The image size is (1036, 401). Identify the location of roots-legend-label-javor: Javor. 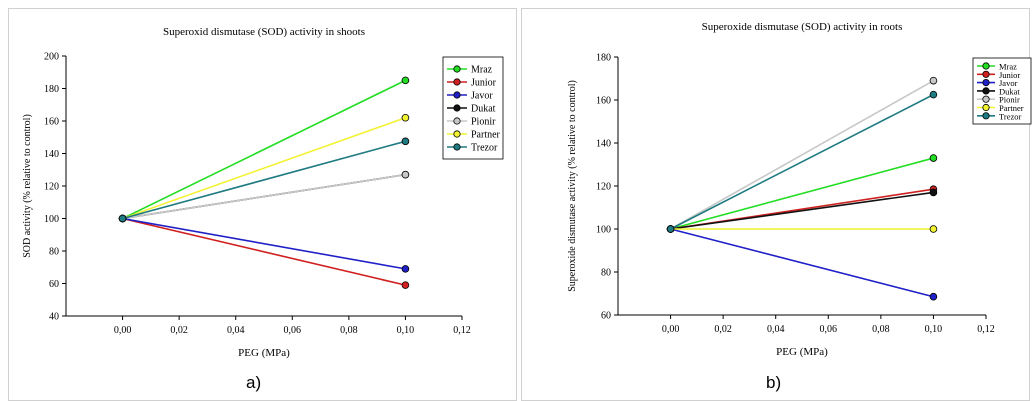
(1008, 83).